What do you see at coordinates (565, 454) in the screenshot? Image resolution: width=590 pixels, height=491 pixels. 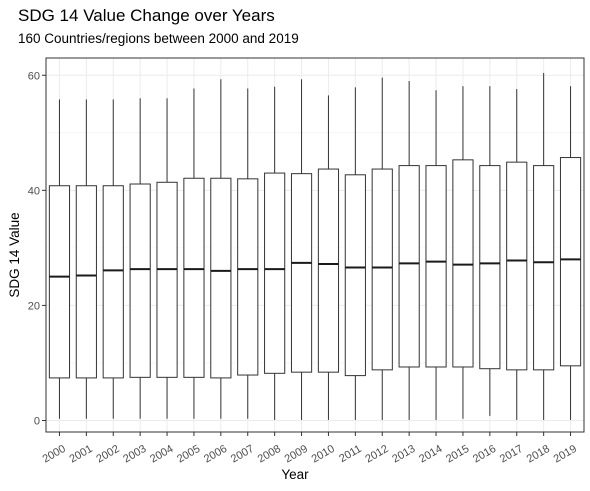 I see `x-tick-label: 2019` at bounding box center [565, 454].